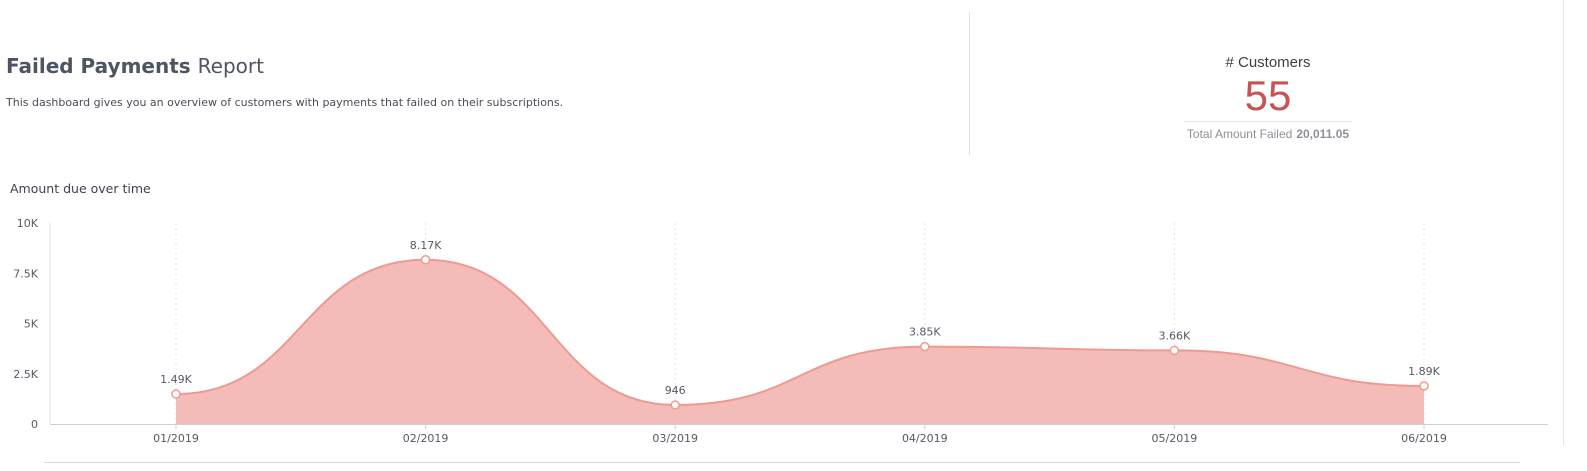 The image size is (1587, 471). Describe the element at coordinates (176, 438) in the screenshot. I see `x-tick-label: 01/2019` at that location.